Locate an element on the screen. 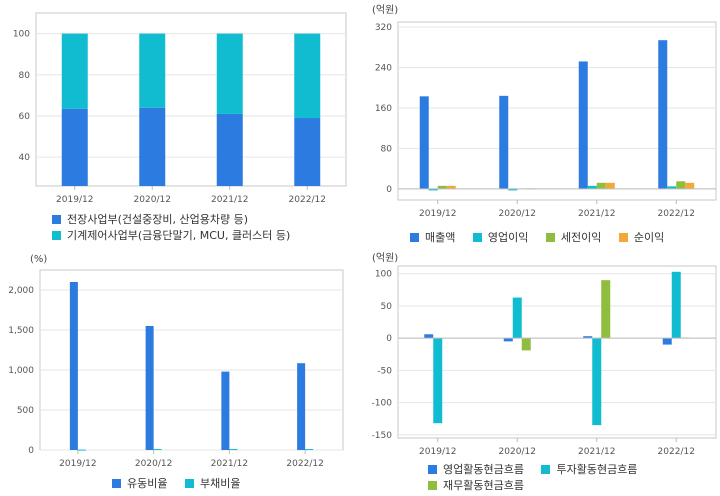 This screenshot has width=720, height=496. y-tick-label: 80 is located at coordinates (387, 149).